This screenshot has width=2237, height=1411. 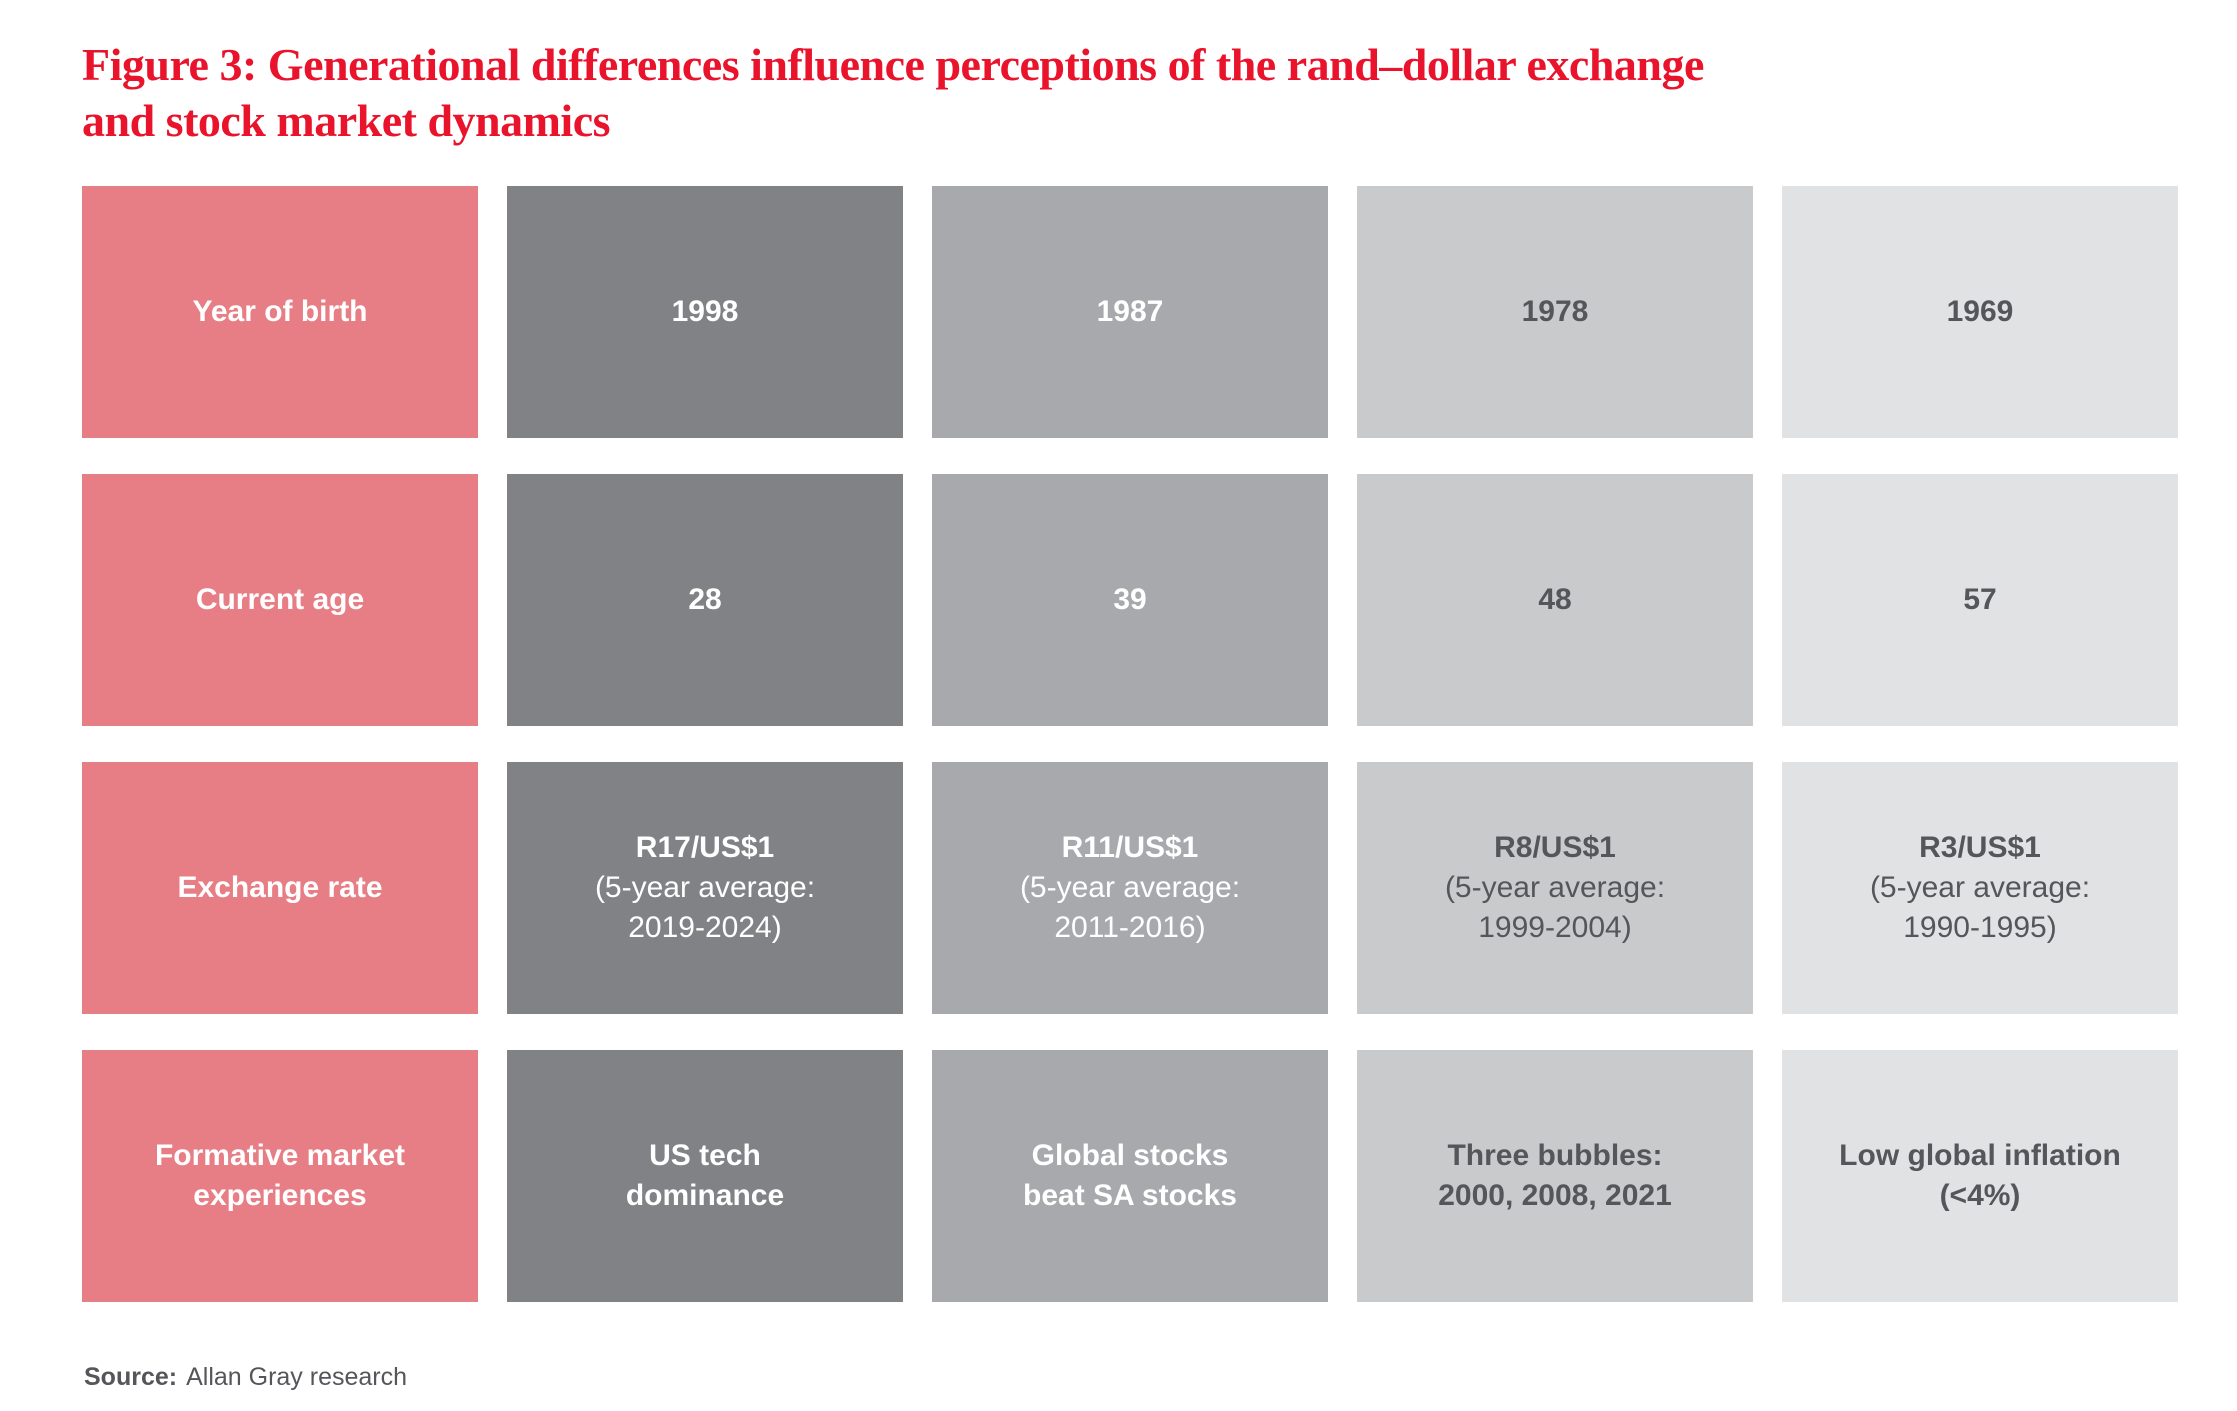 I want to click on cell-r2-c2: 39, so click(x=1130, y=600).